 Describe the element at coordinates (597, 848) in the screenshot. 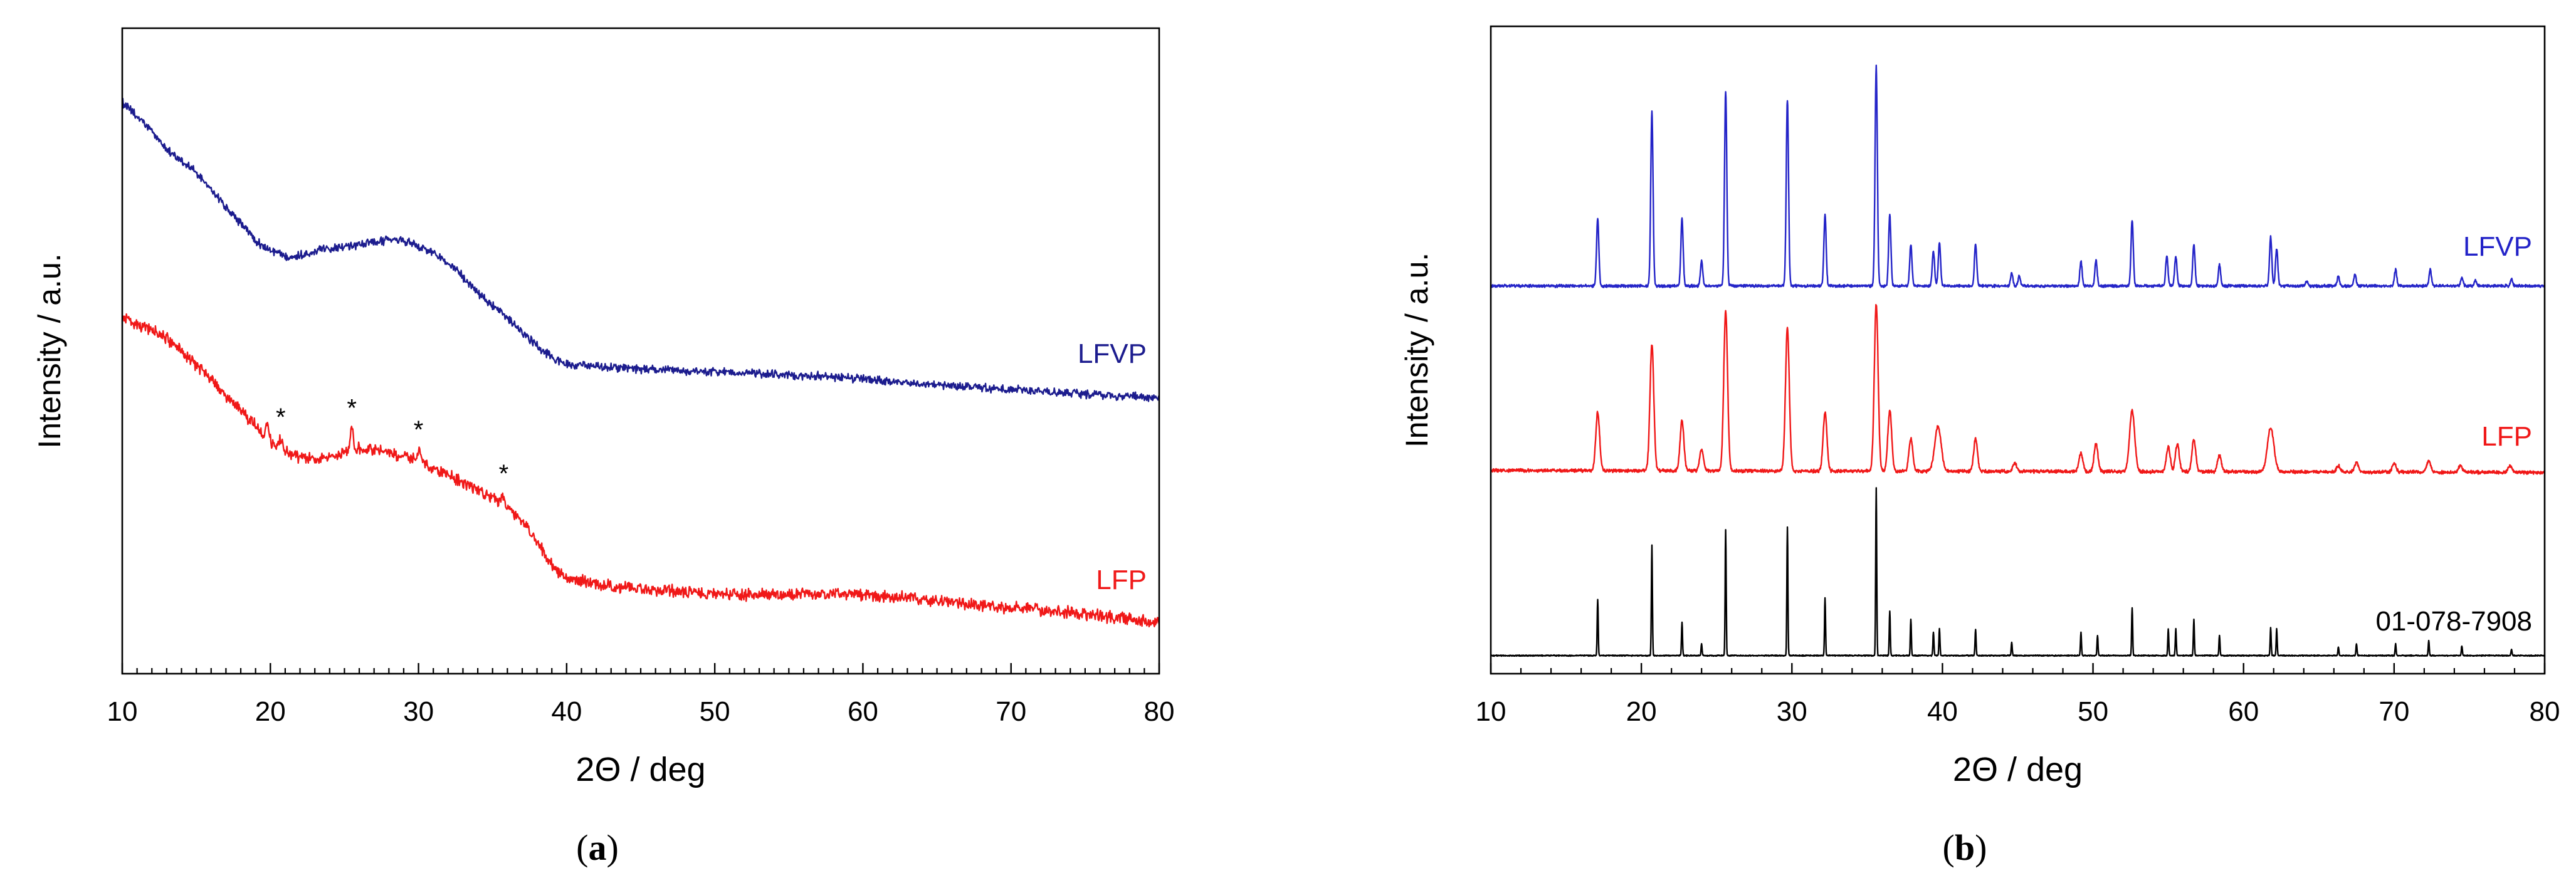

I see `panel-label: (a)` at that location.